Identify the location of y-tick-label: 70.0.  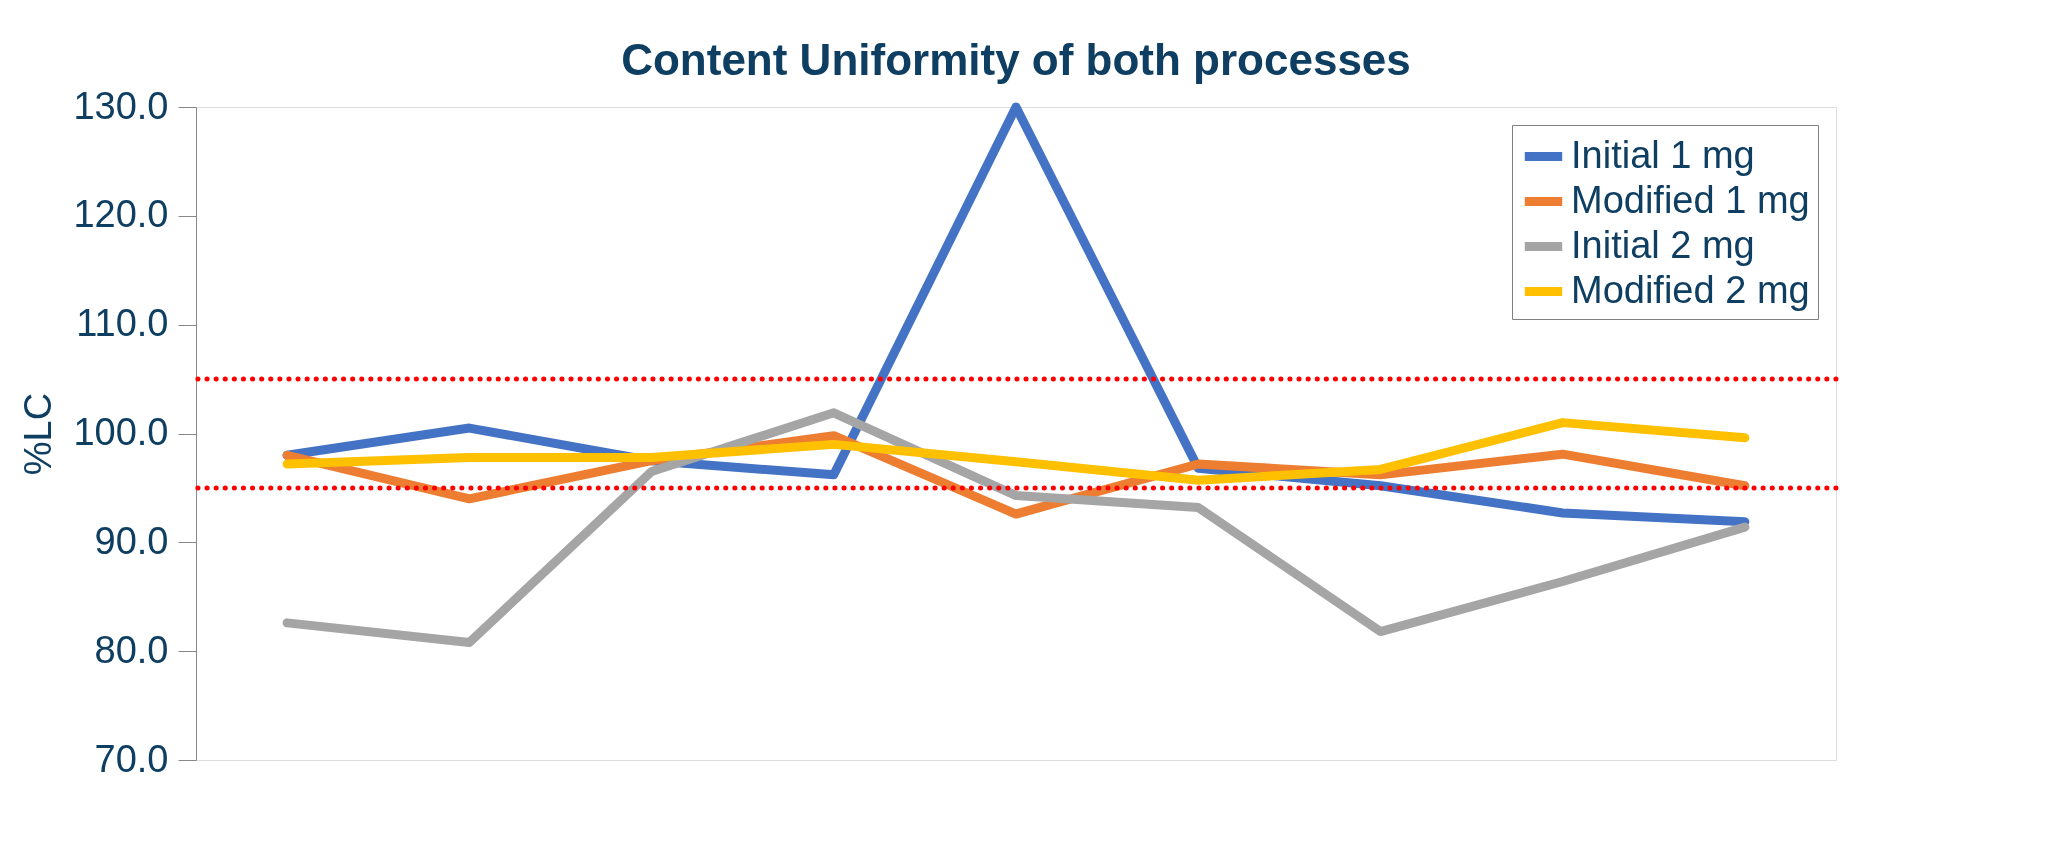
(131, 758).